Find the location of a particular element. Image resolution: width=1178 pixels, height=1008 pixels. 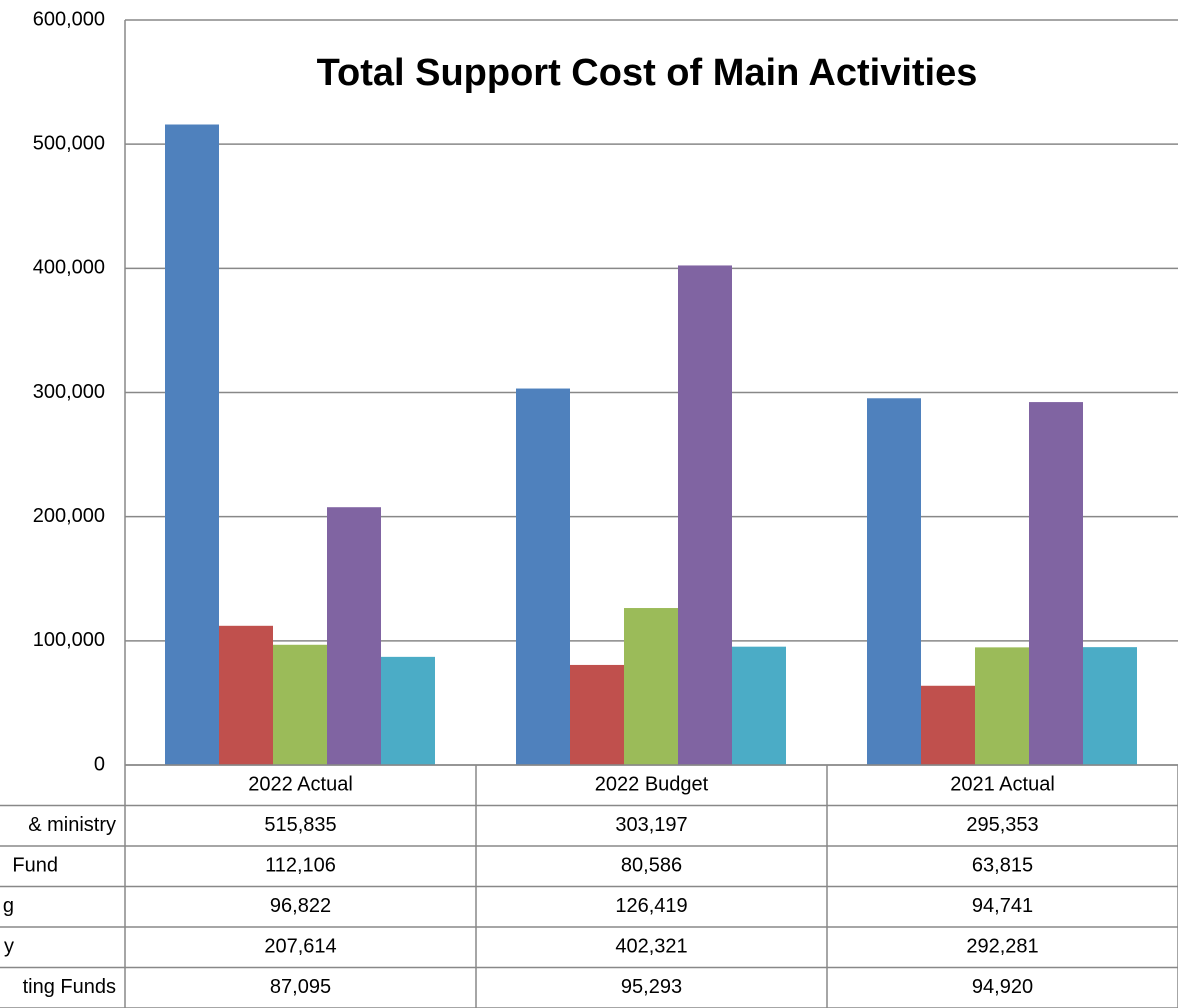

table-value: 515,835 is located at coordinates (300, 825).